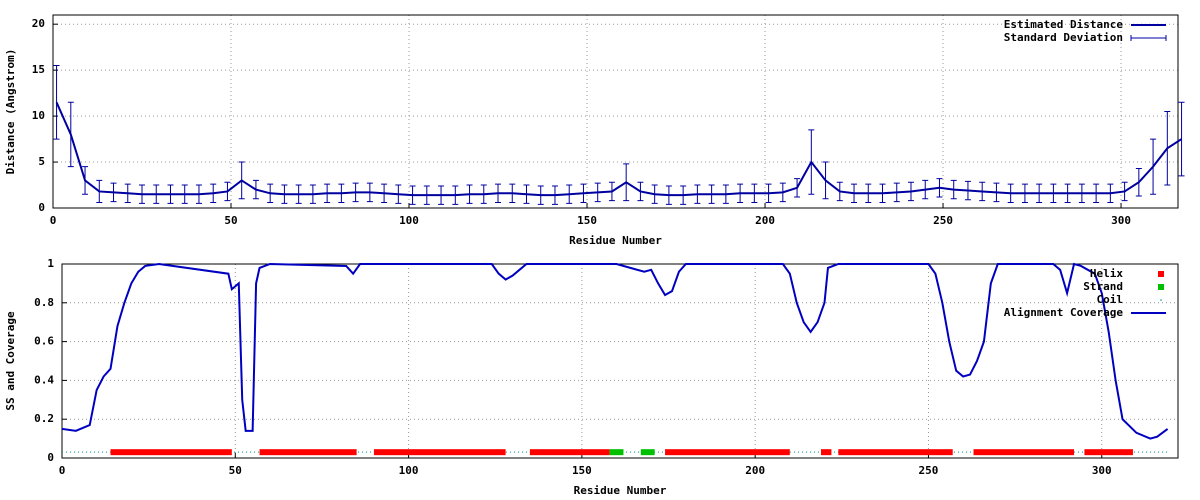  Describe the element at coordinates (56, 102) in the screenshot. I see `error-bar` at that location.